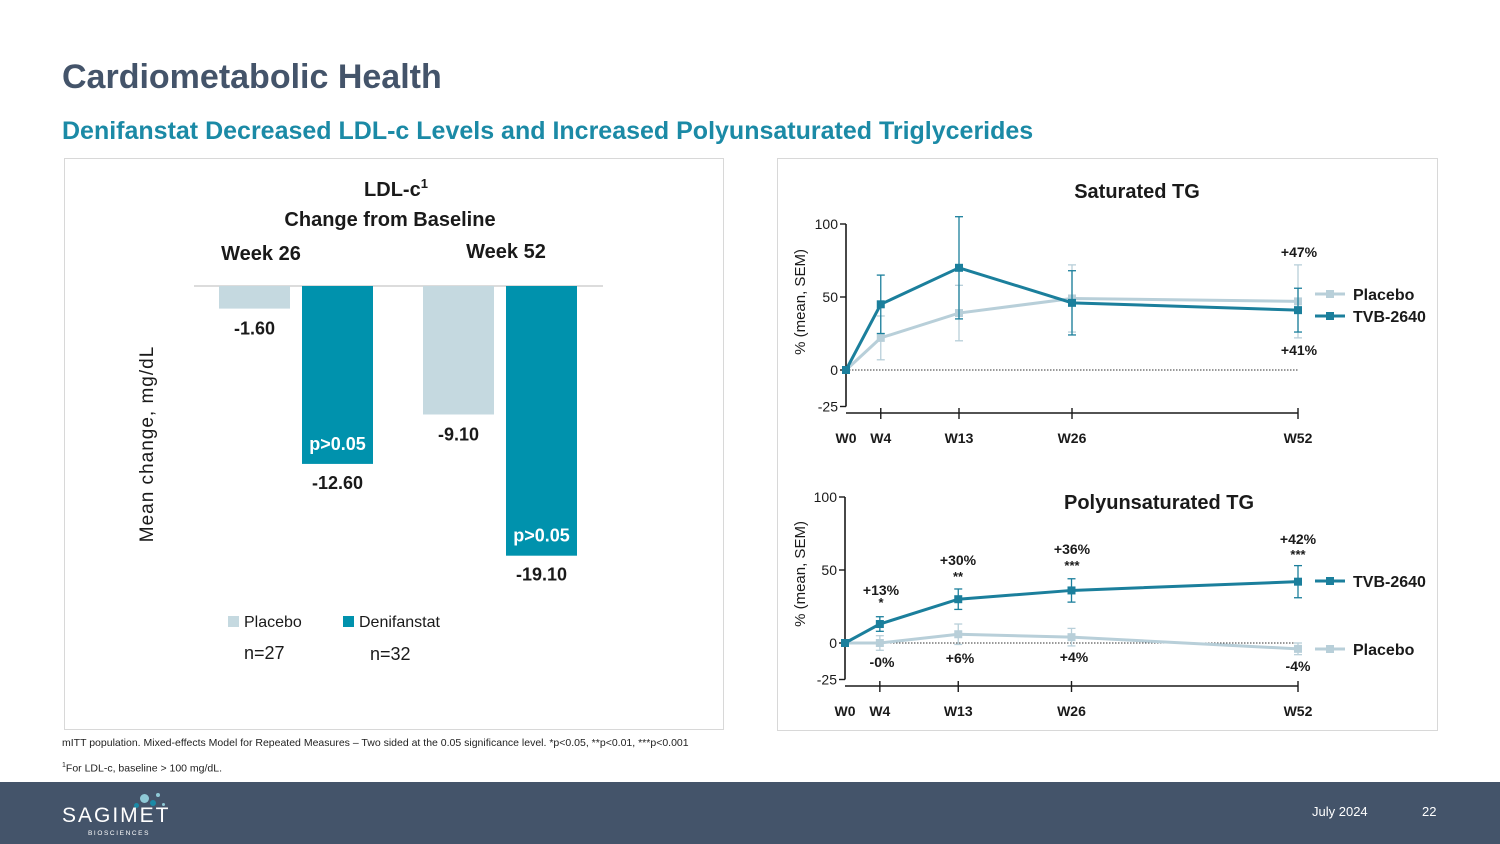 This screenshot has width=1500, height=844. Describe the element at coordinates (116, 815) in the screenshot. I see `logo-wordmark: SAGIMET` at that location.